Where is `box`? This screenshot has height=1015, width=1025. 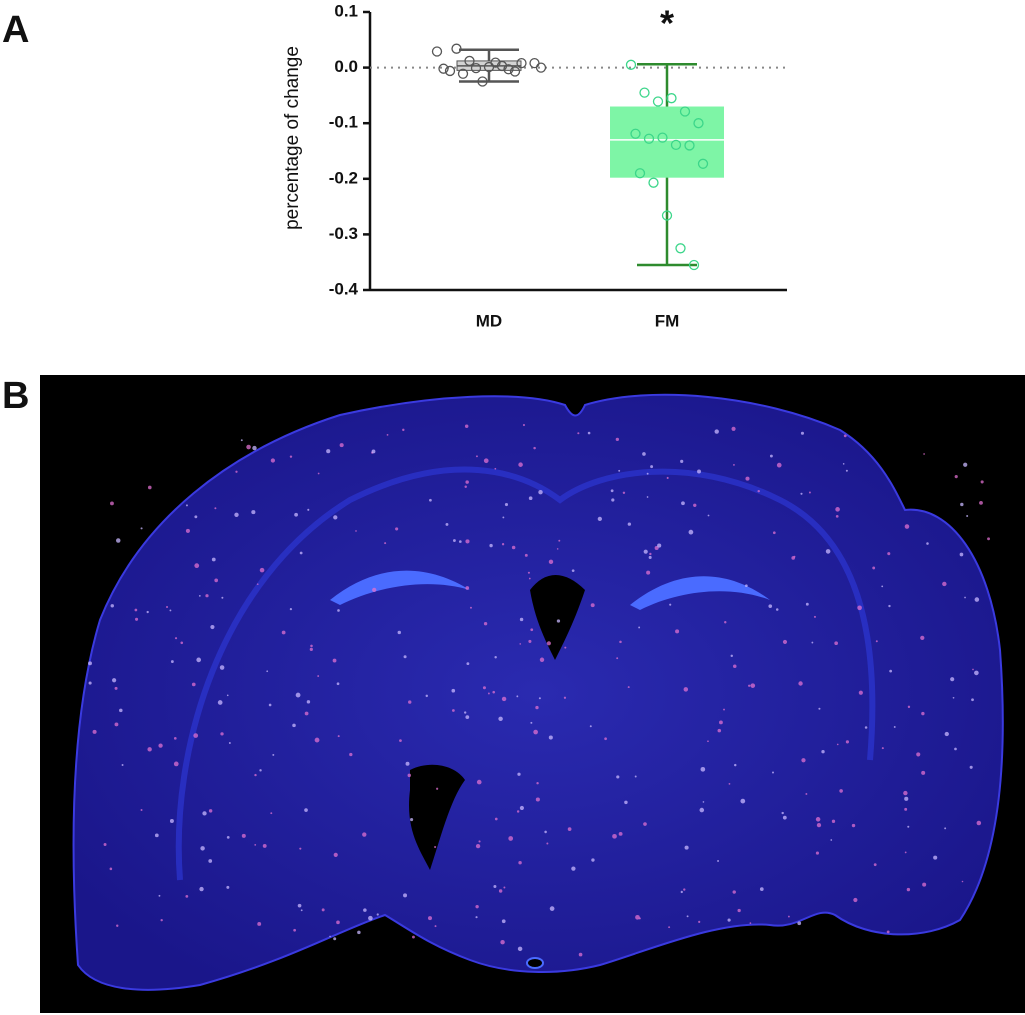 box is located at coordinates (667, 142).